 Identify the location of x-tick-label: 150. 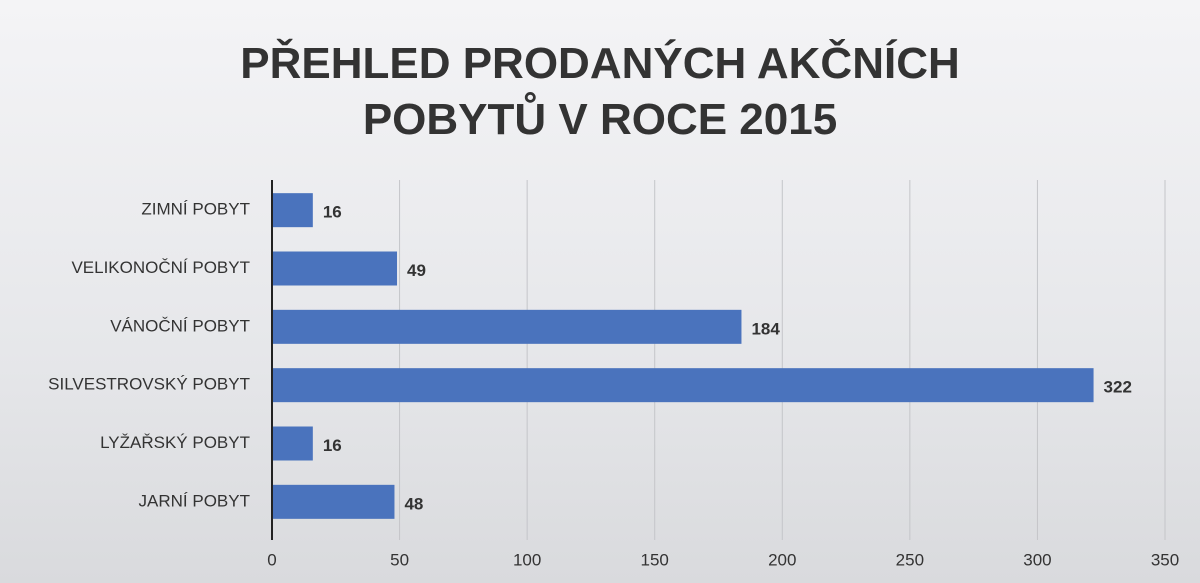
(655, 559).